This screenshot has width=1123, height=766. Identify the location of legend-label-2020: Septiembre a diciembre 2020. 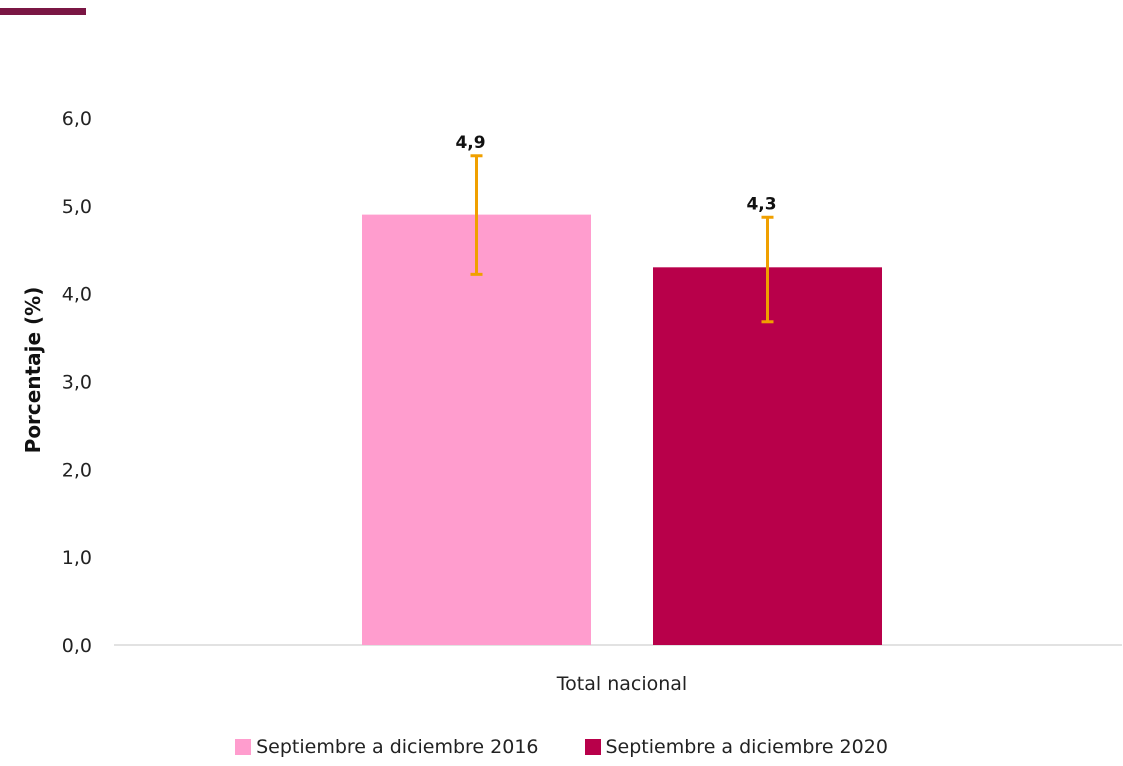
(746, 747).